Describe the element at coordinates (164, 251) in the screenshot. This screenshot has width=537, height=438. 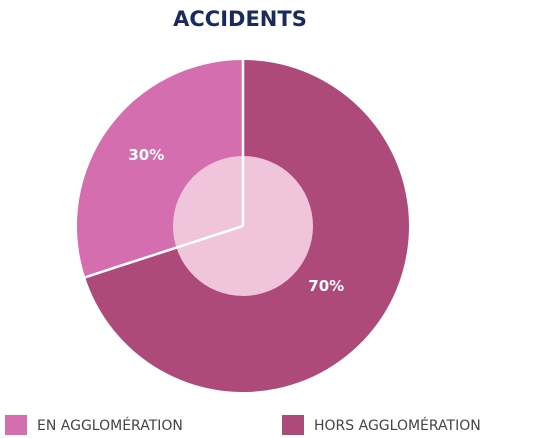
I see `slice-separator` at that location.